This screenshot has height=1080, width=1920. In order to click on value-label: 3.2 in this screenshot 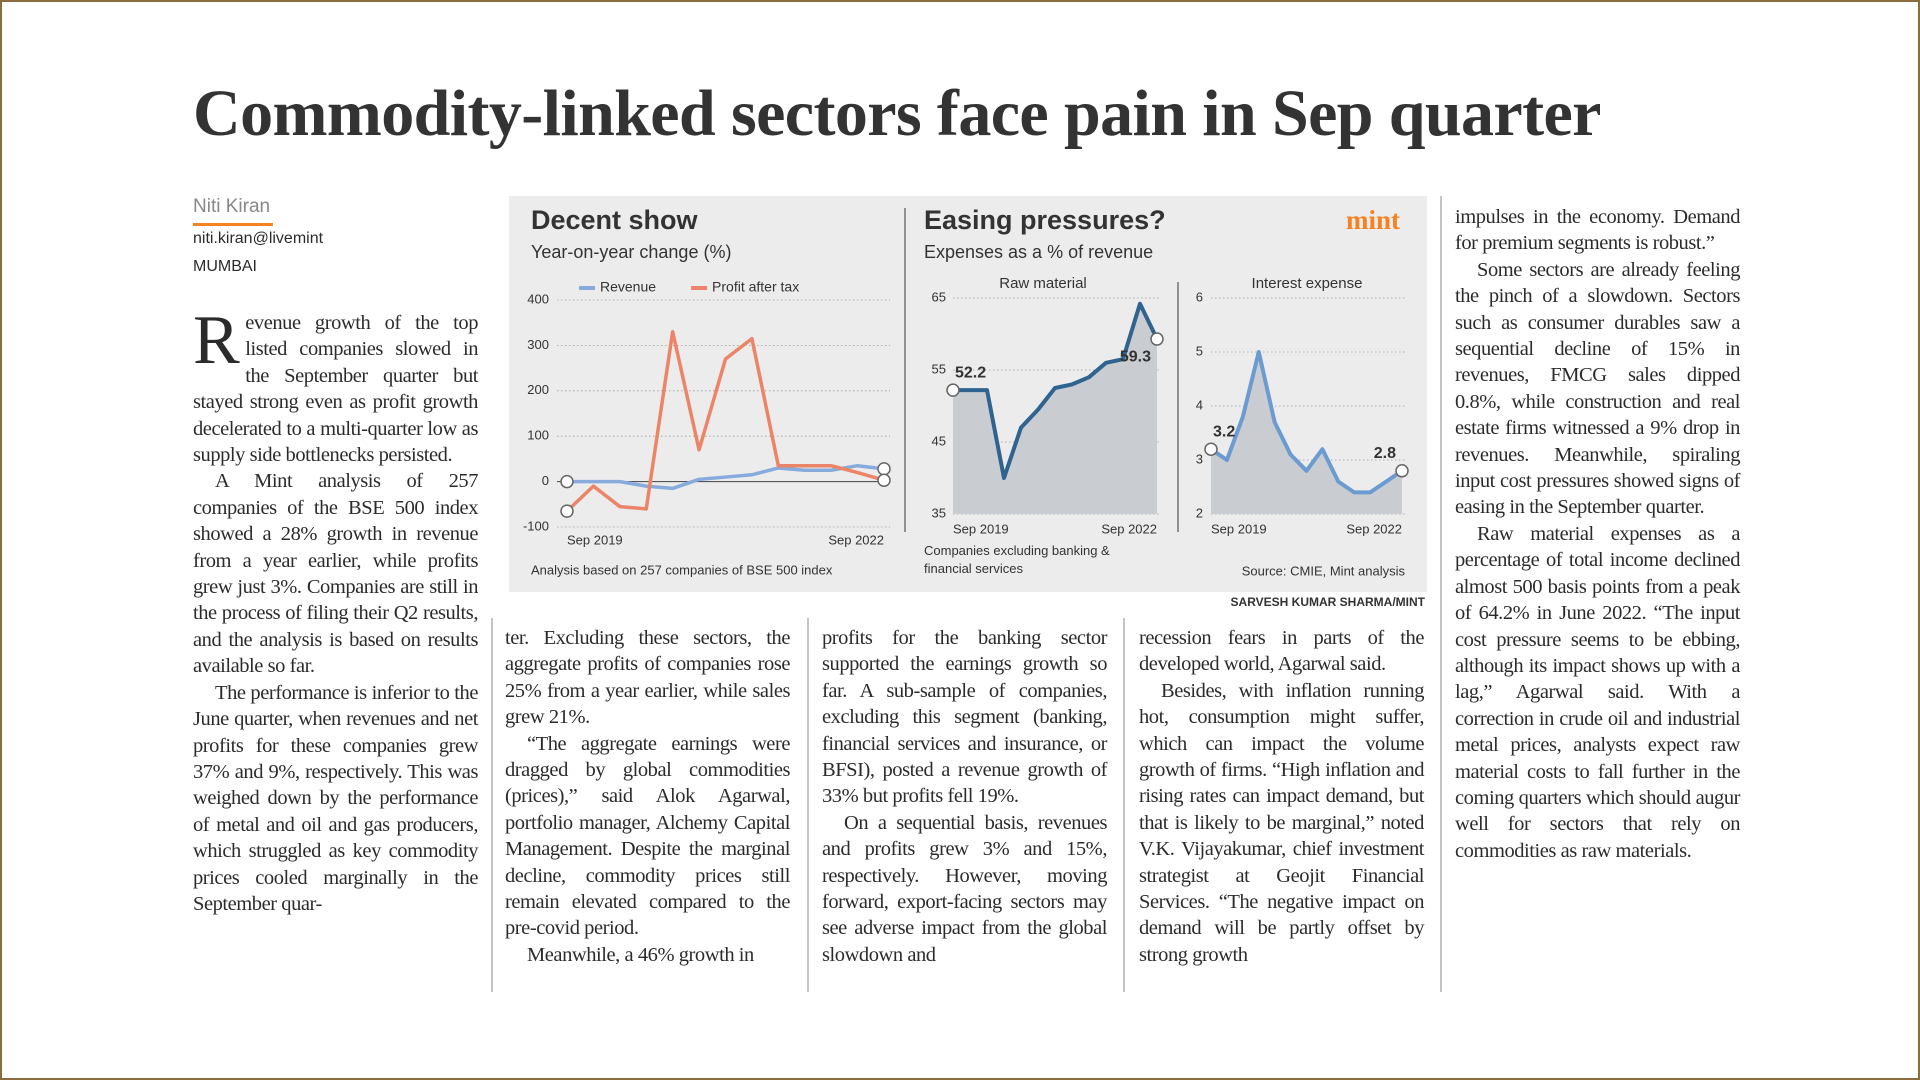, I will do `click(1224, 431)`.